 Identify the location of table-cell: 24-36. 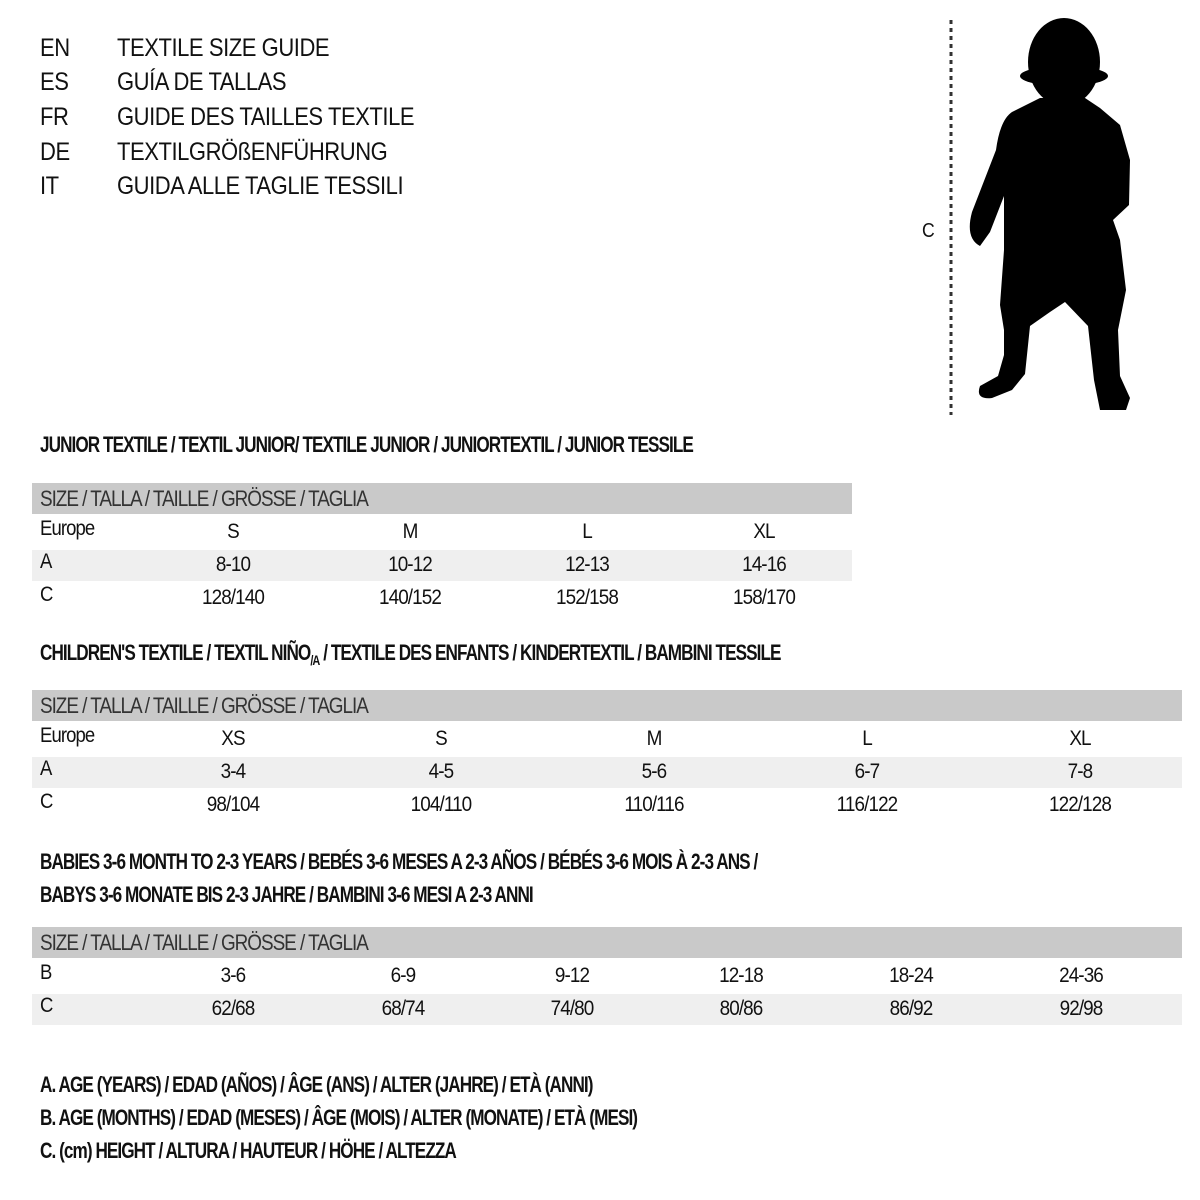
(1081, 975).